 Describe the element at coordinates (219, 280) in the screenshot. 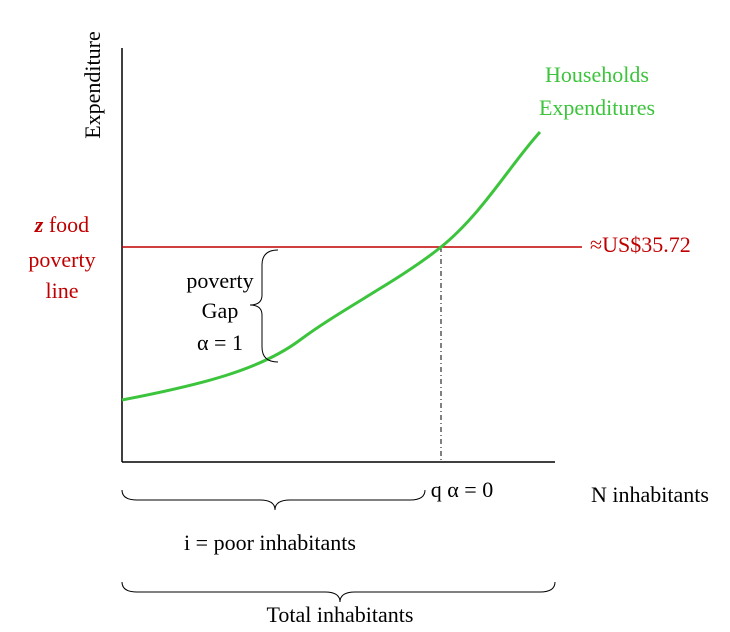

I see `gap-label: poverty` at that location.